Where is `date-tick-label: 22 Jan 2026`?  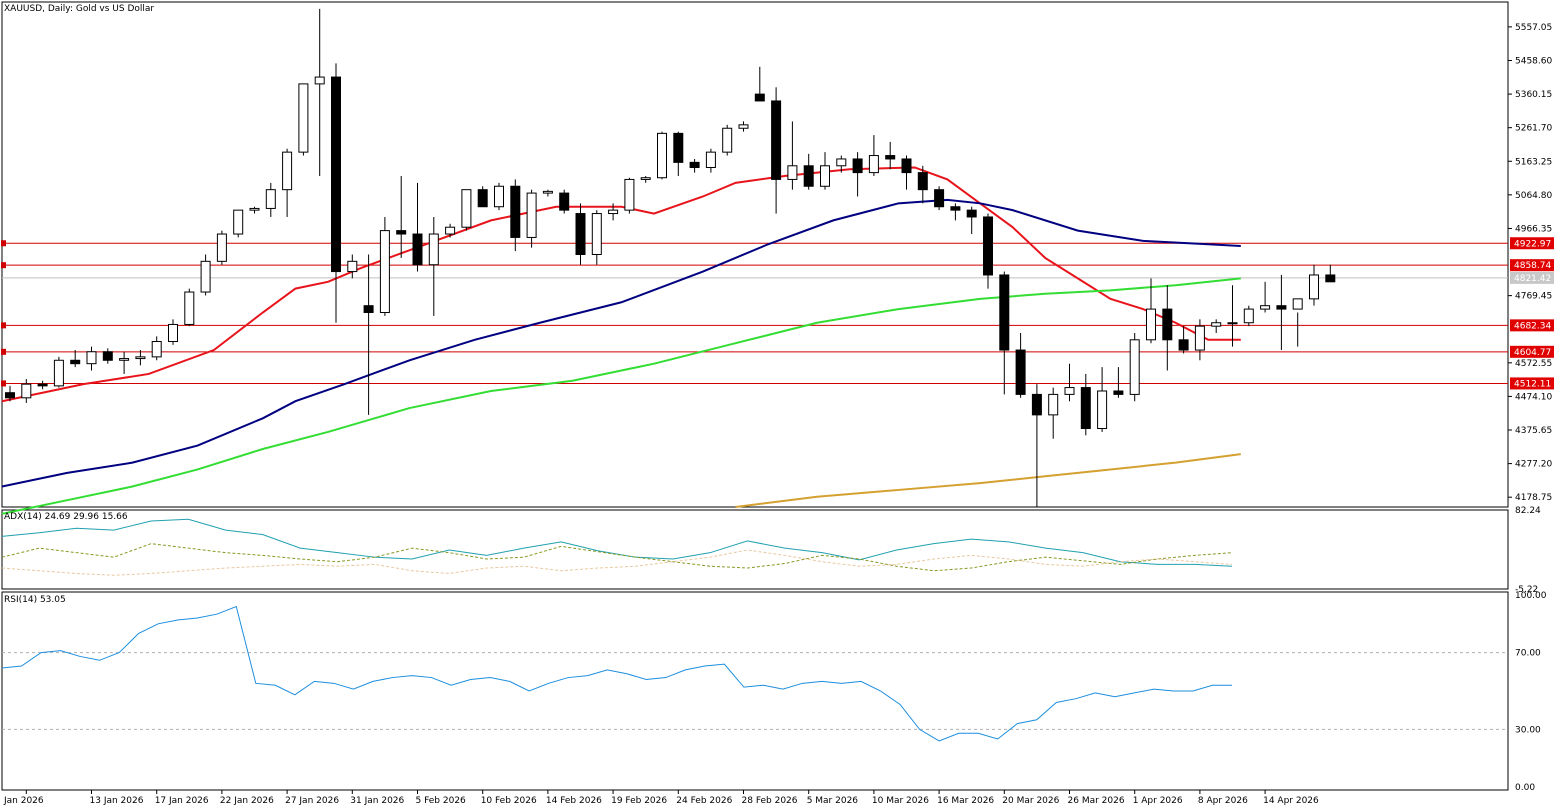
date-tick-label: 22 Jan 2026 is located at coordinates (247, 801).